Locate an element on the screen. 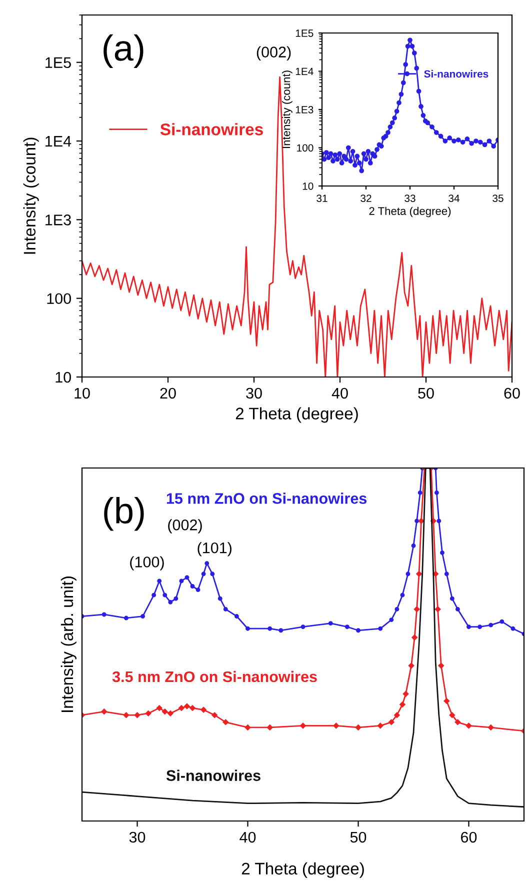  x-tick-label: 35 is located at coordinates (498, 198).